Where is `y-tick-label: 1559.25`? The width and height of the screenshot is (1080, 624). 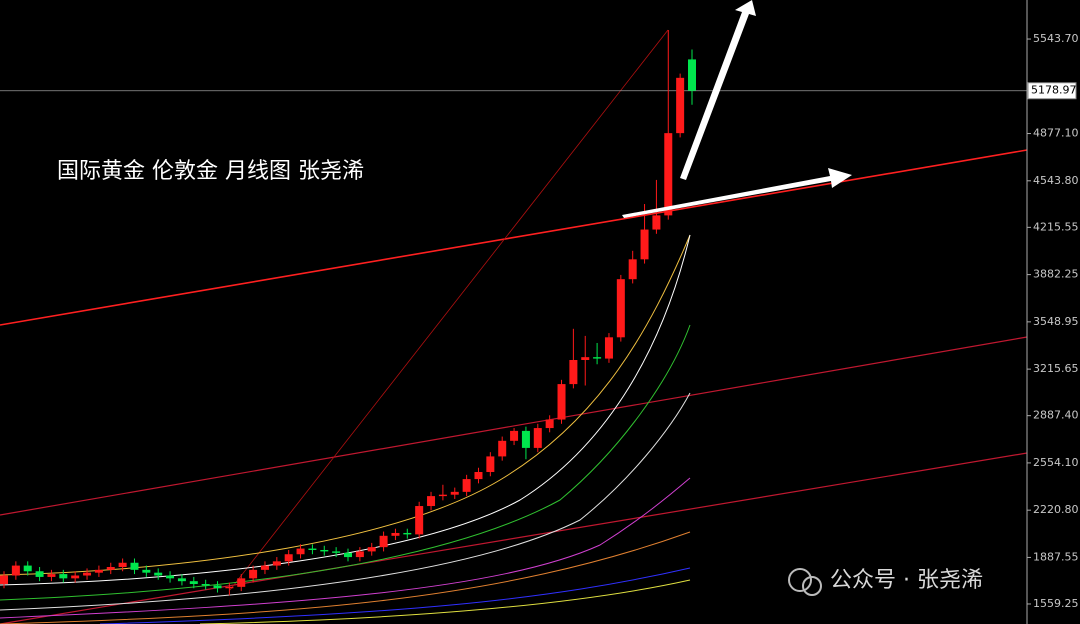 y-tick-label: 1559.25 is located at coordinates (1056, 603).